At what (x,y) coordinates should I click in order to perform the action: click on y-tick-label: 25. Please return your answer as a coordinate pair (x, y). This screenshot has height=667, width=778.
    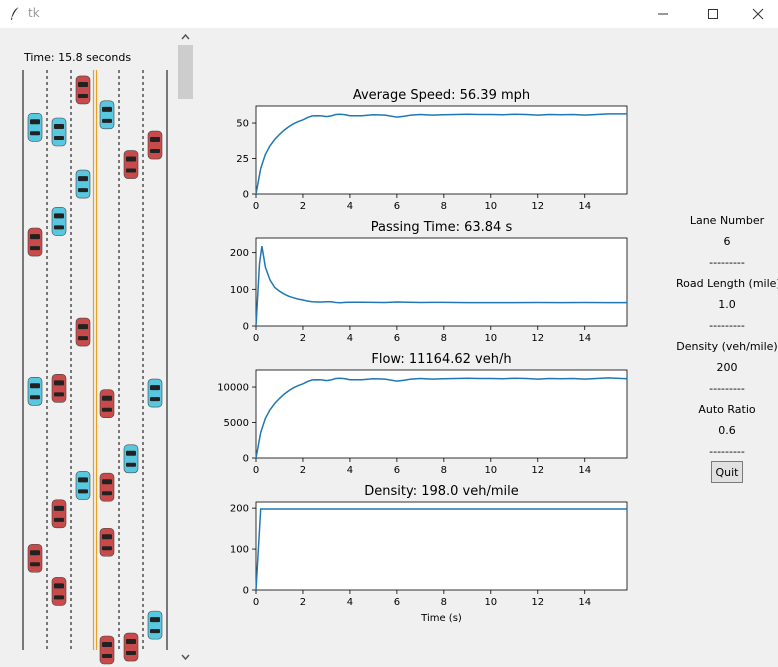
    Looking at the image, I should click on (242, 159).